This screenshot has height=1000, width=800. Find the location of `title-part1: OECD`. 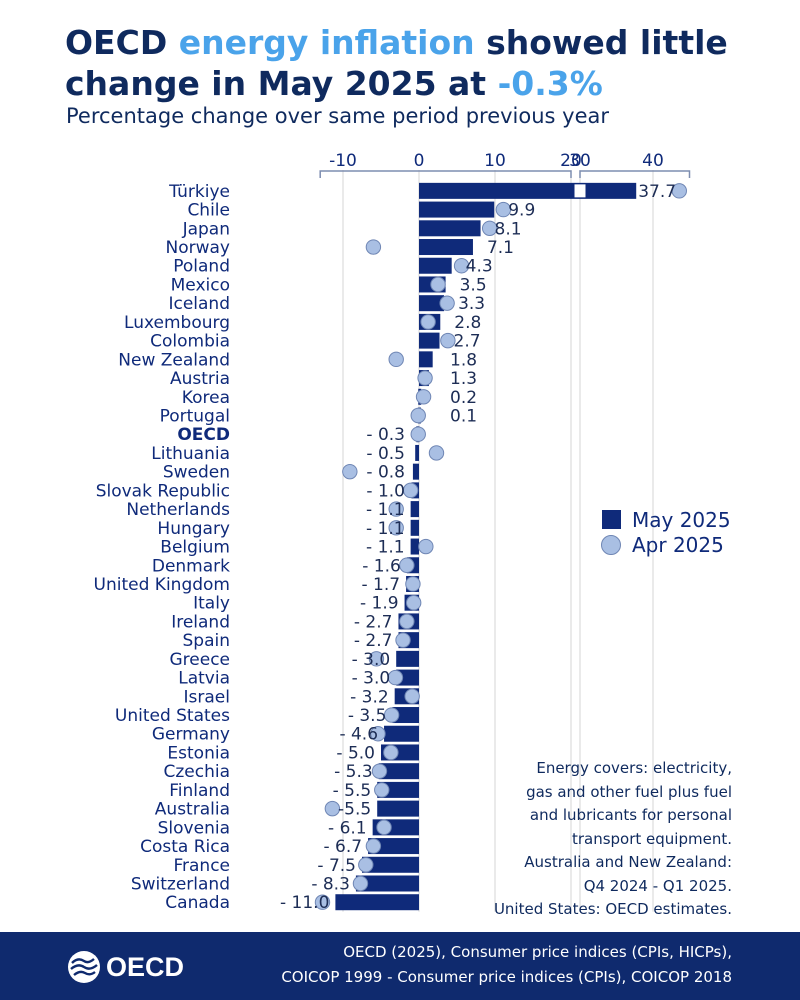

title-part1: OECD is located at coordinates (122, 42).